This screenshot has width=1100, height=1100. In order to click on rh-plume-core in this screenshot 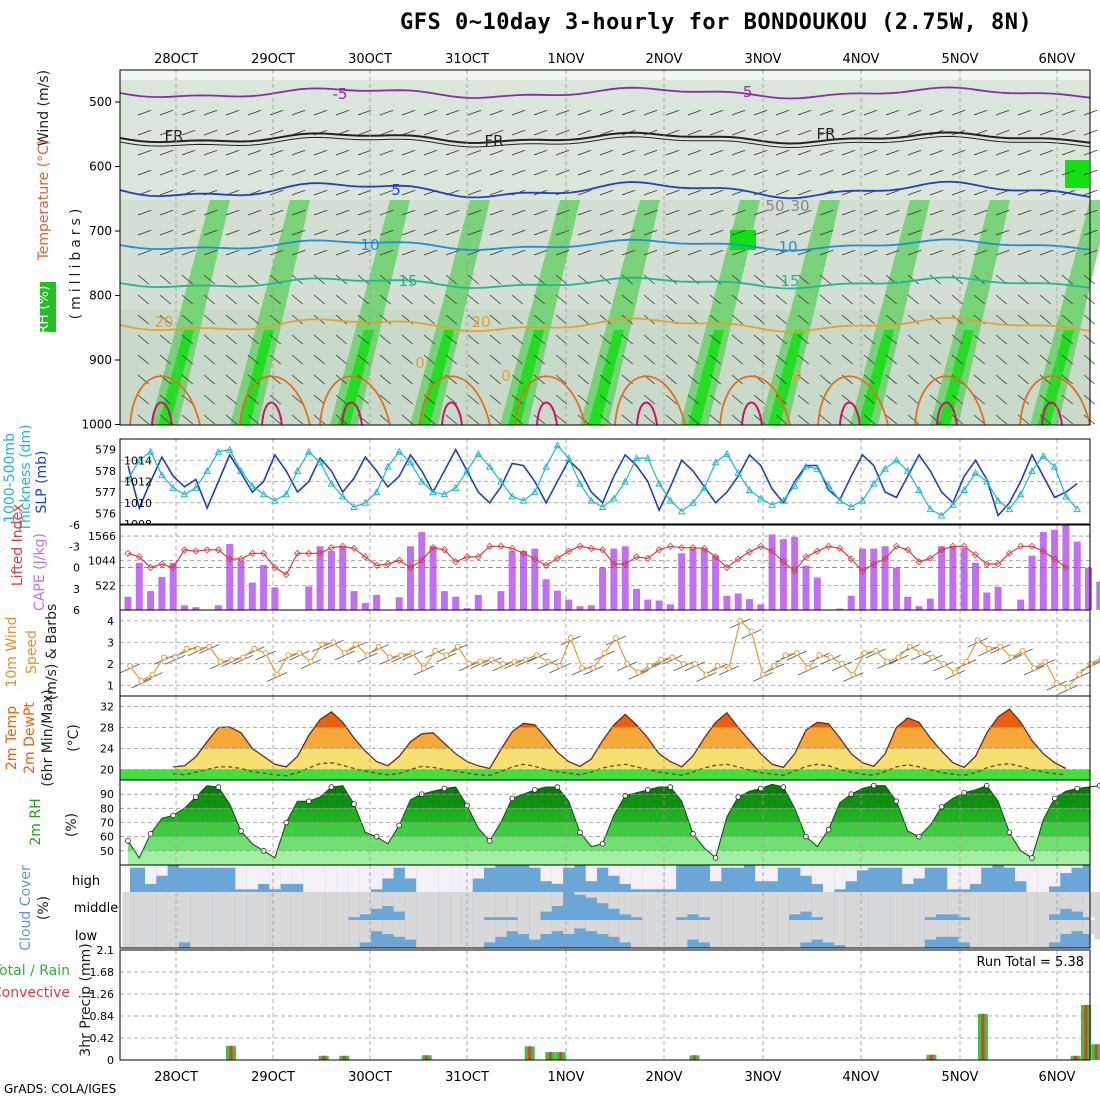, I will do `click(1077, 174)`.